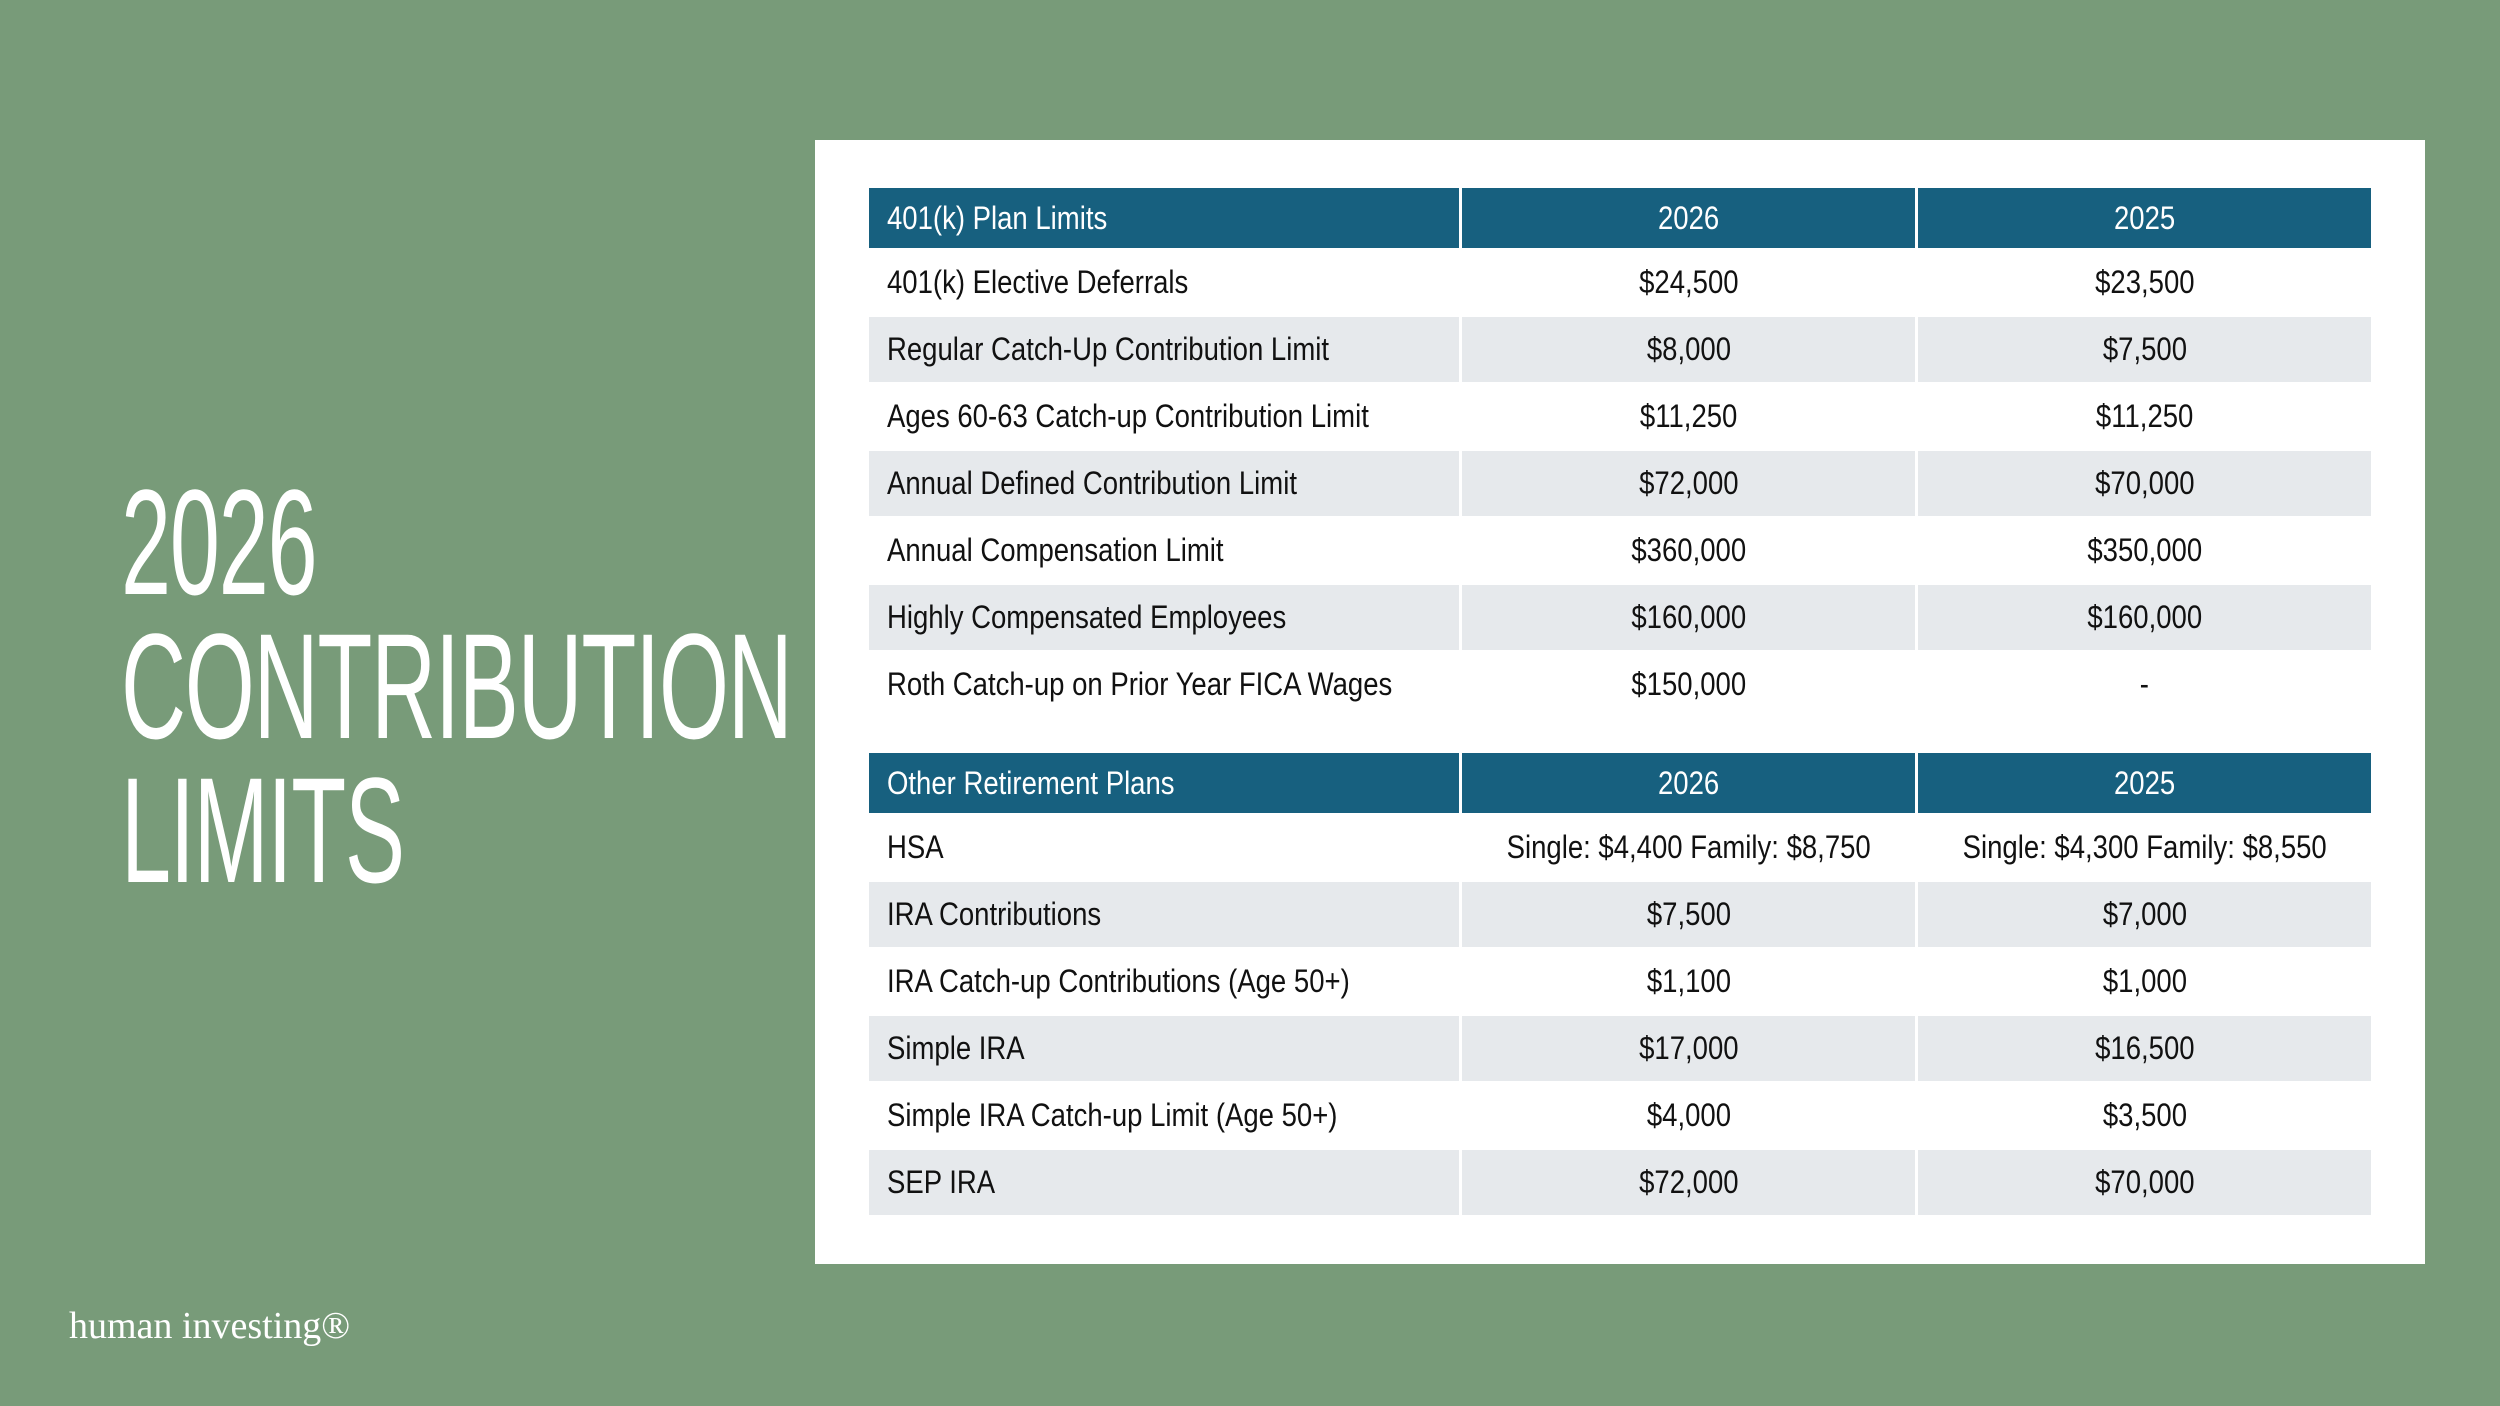 The height and width of the screenshot is (1406, 2500). I want to click on cell-text: $360,000, so click(1688, 550).